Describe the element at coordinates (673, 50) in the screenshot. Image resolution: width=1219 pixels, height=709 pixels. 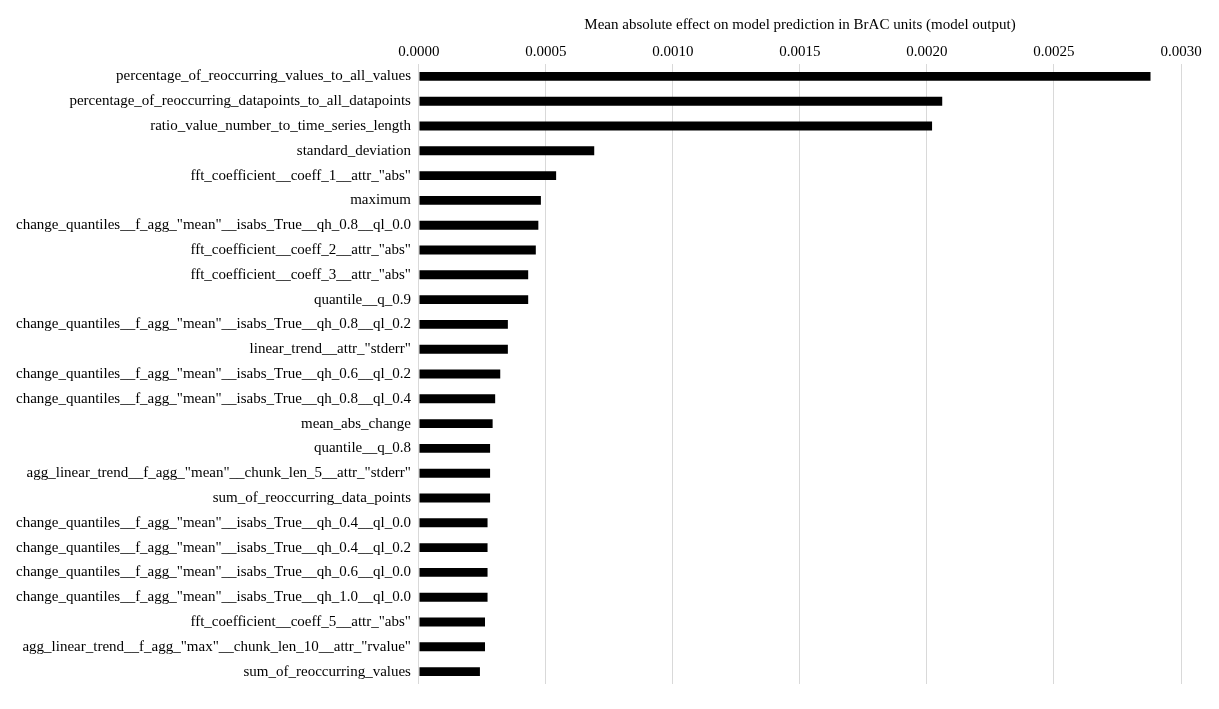
I see `x-tick-label: 0.0010` at that location.